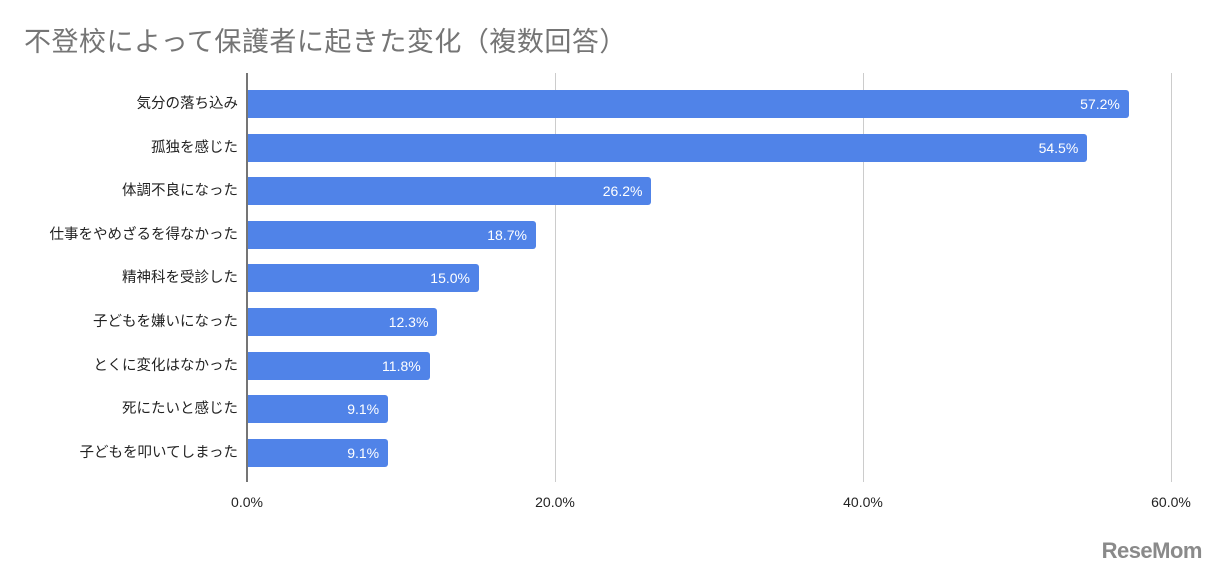  Describe the element at coordinates (622, 191) in the screenshot. I see `bar-value-label: 26.2%` at that location.